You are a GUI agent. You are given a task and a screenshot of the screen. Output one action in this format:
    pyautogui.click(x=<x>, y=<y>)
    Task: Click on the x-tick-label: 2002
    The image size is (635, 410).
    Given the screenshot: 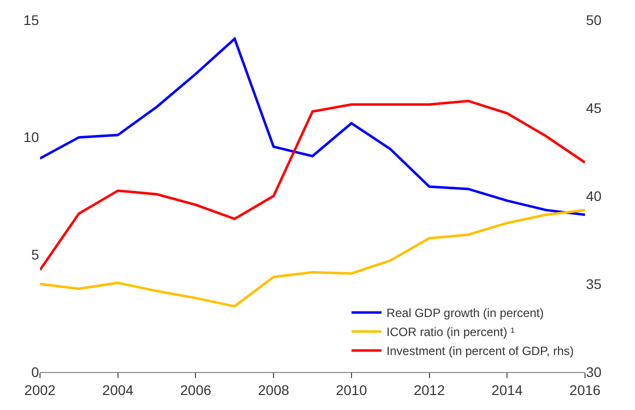 What is the action you would take?
    pyautogui.click(x=40, y=390)
    